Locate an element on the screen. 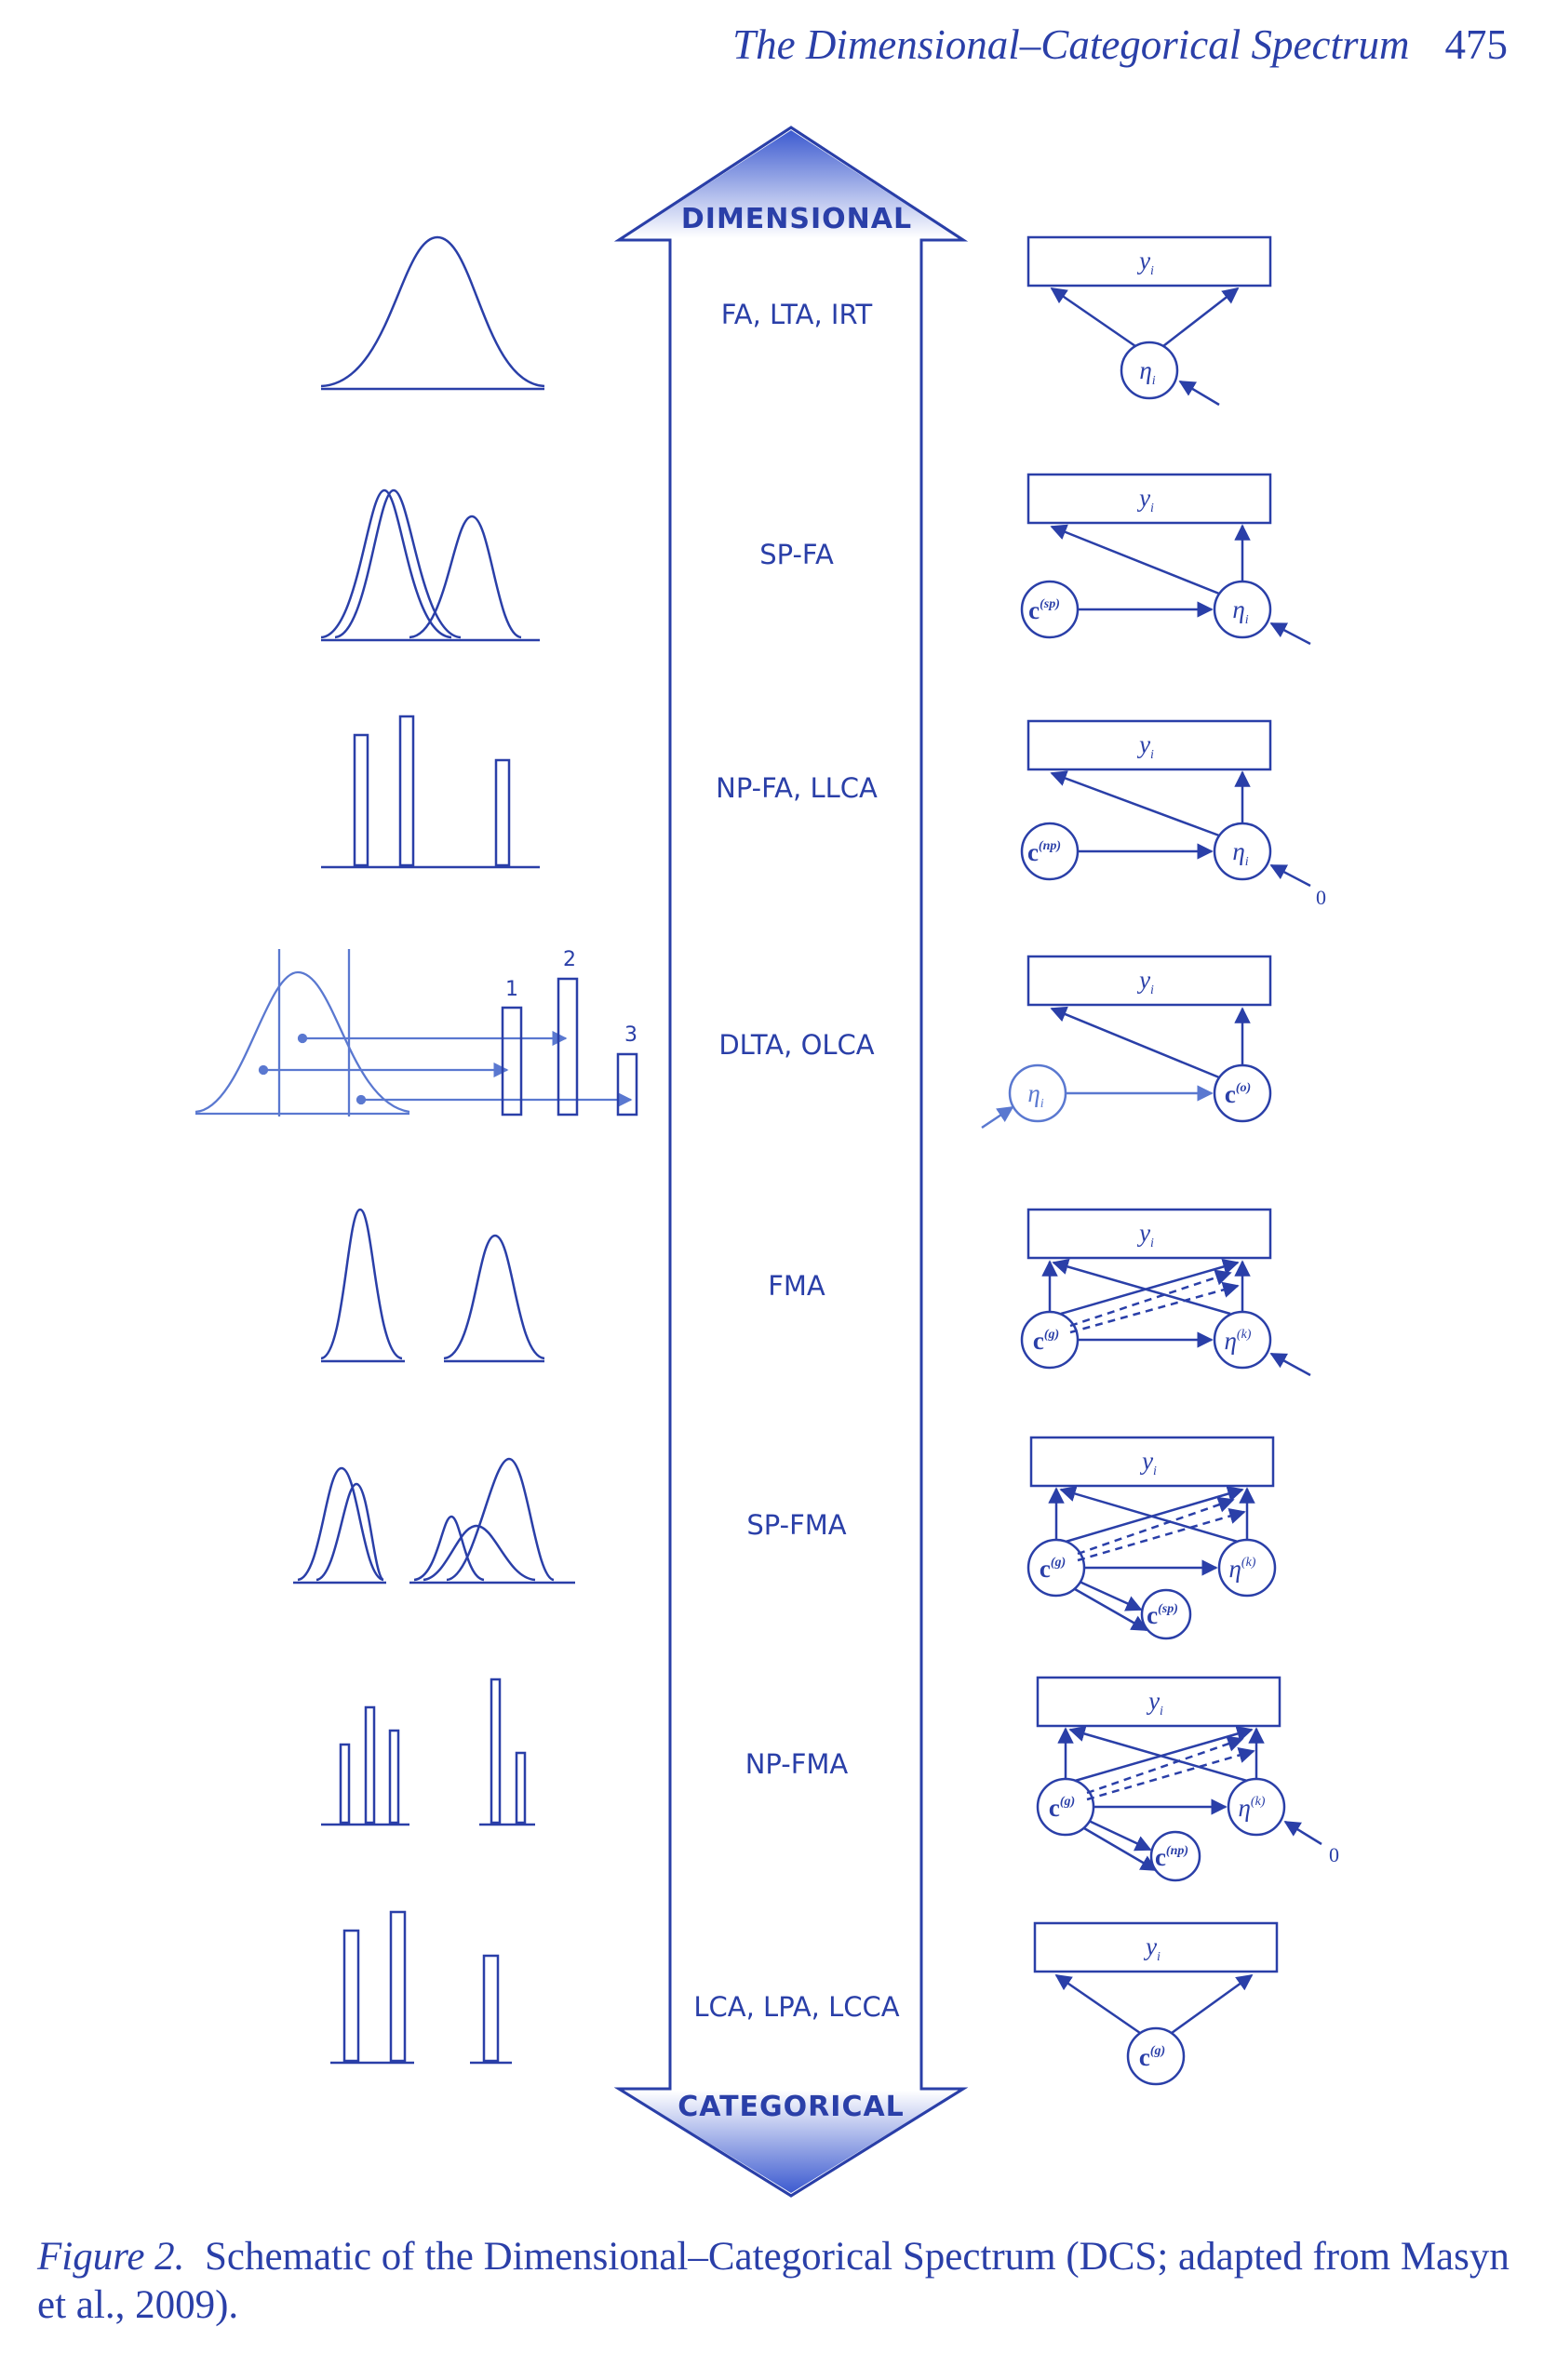  page-number: 475 is located at coordinates (1476, 44).